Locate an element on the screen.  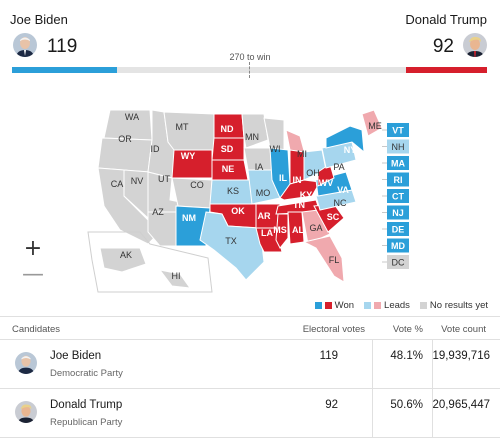
candidate-electoral-votes: 119 is located at coordinates (328, 356).